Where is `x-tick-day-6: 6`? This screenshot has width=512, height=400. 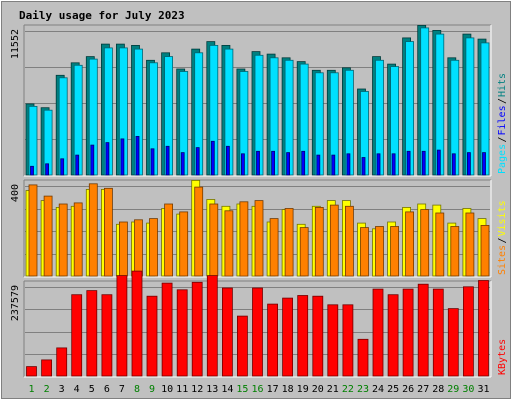
x-tick-day-6: 6 is located at coordinates (107, 389).